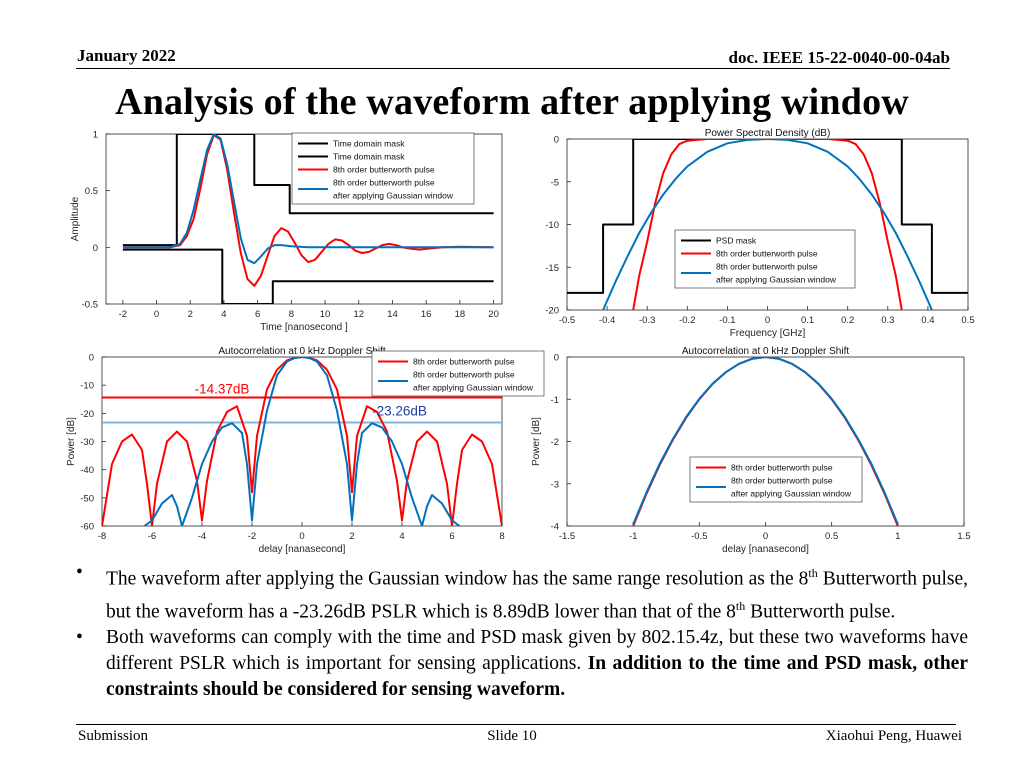  I want to click on x-tick-label: 8, so click(501, 536).